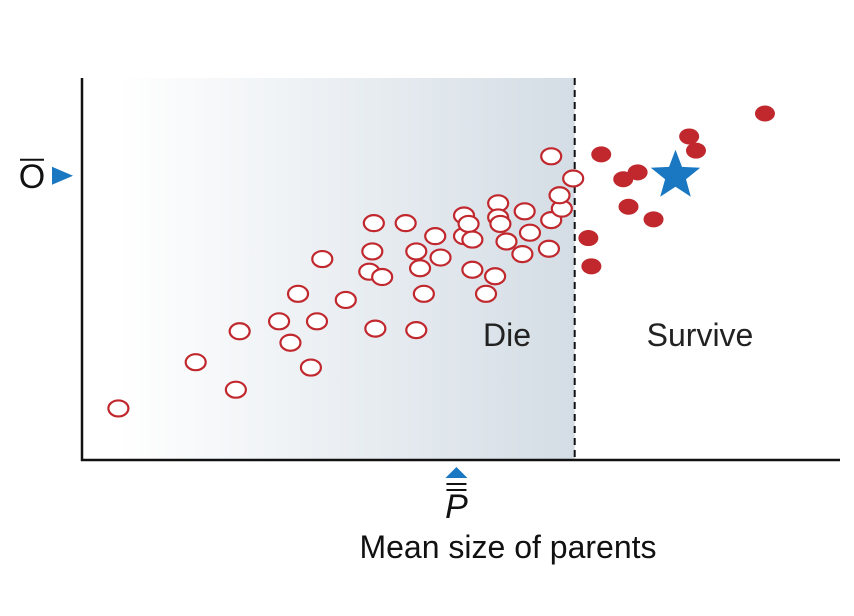  I want to click on offspring-mean-marker: O, so click(46, 177).